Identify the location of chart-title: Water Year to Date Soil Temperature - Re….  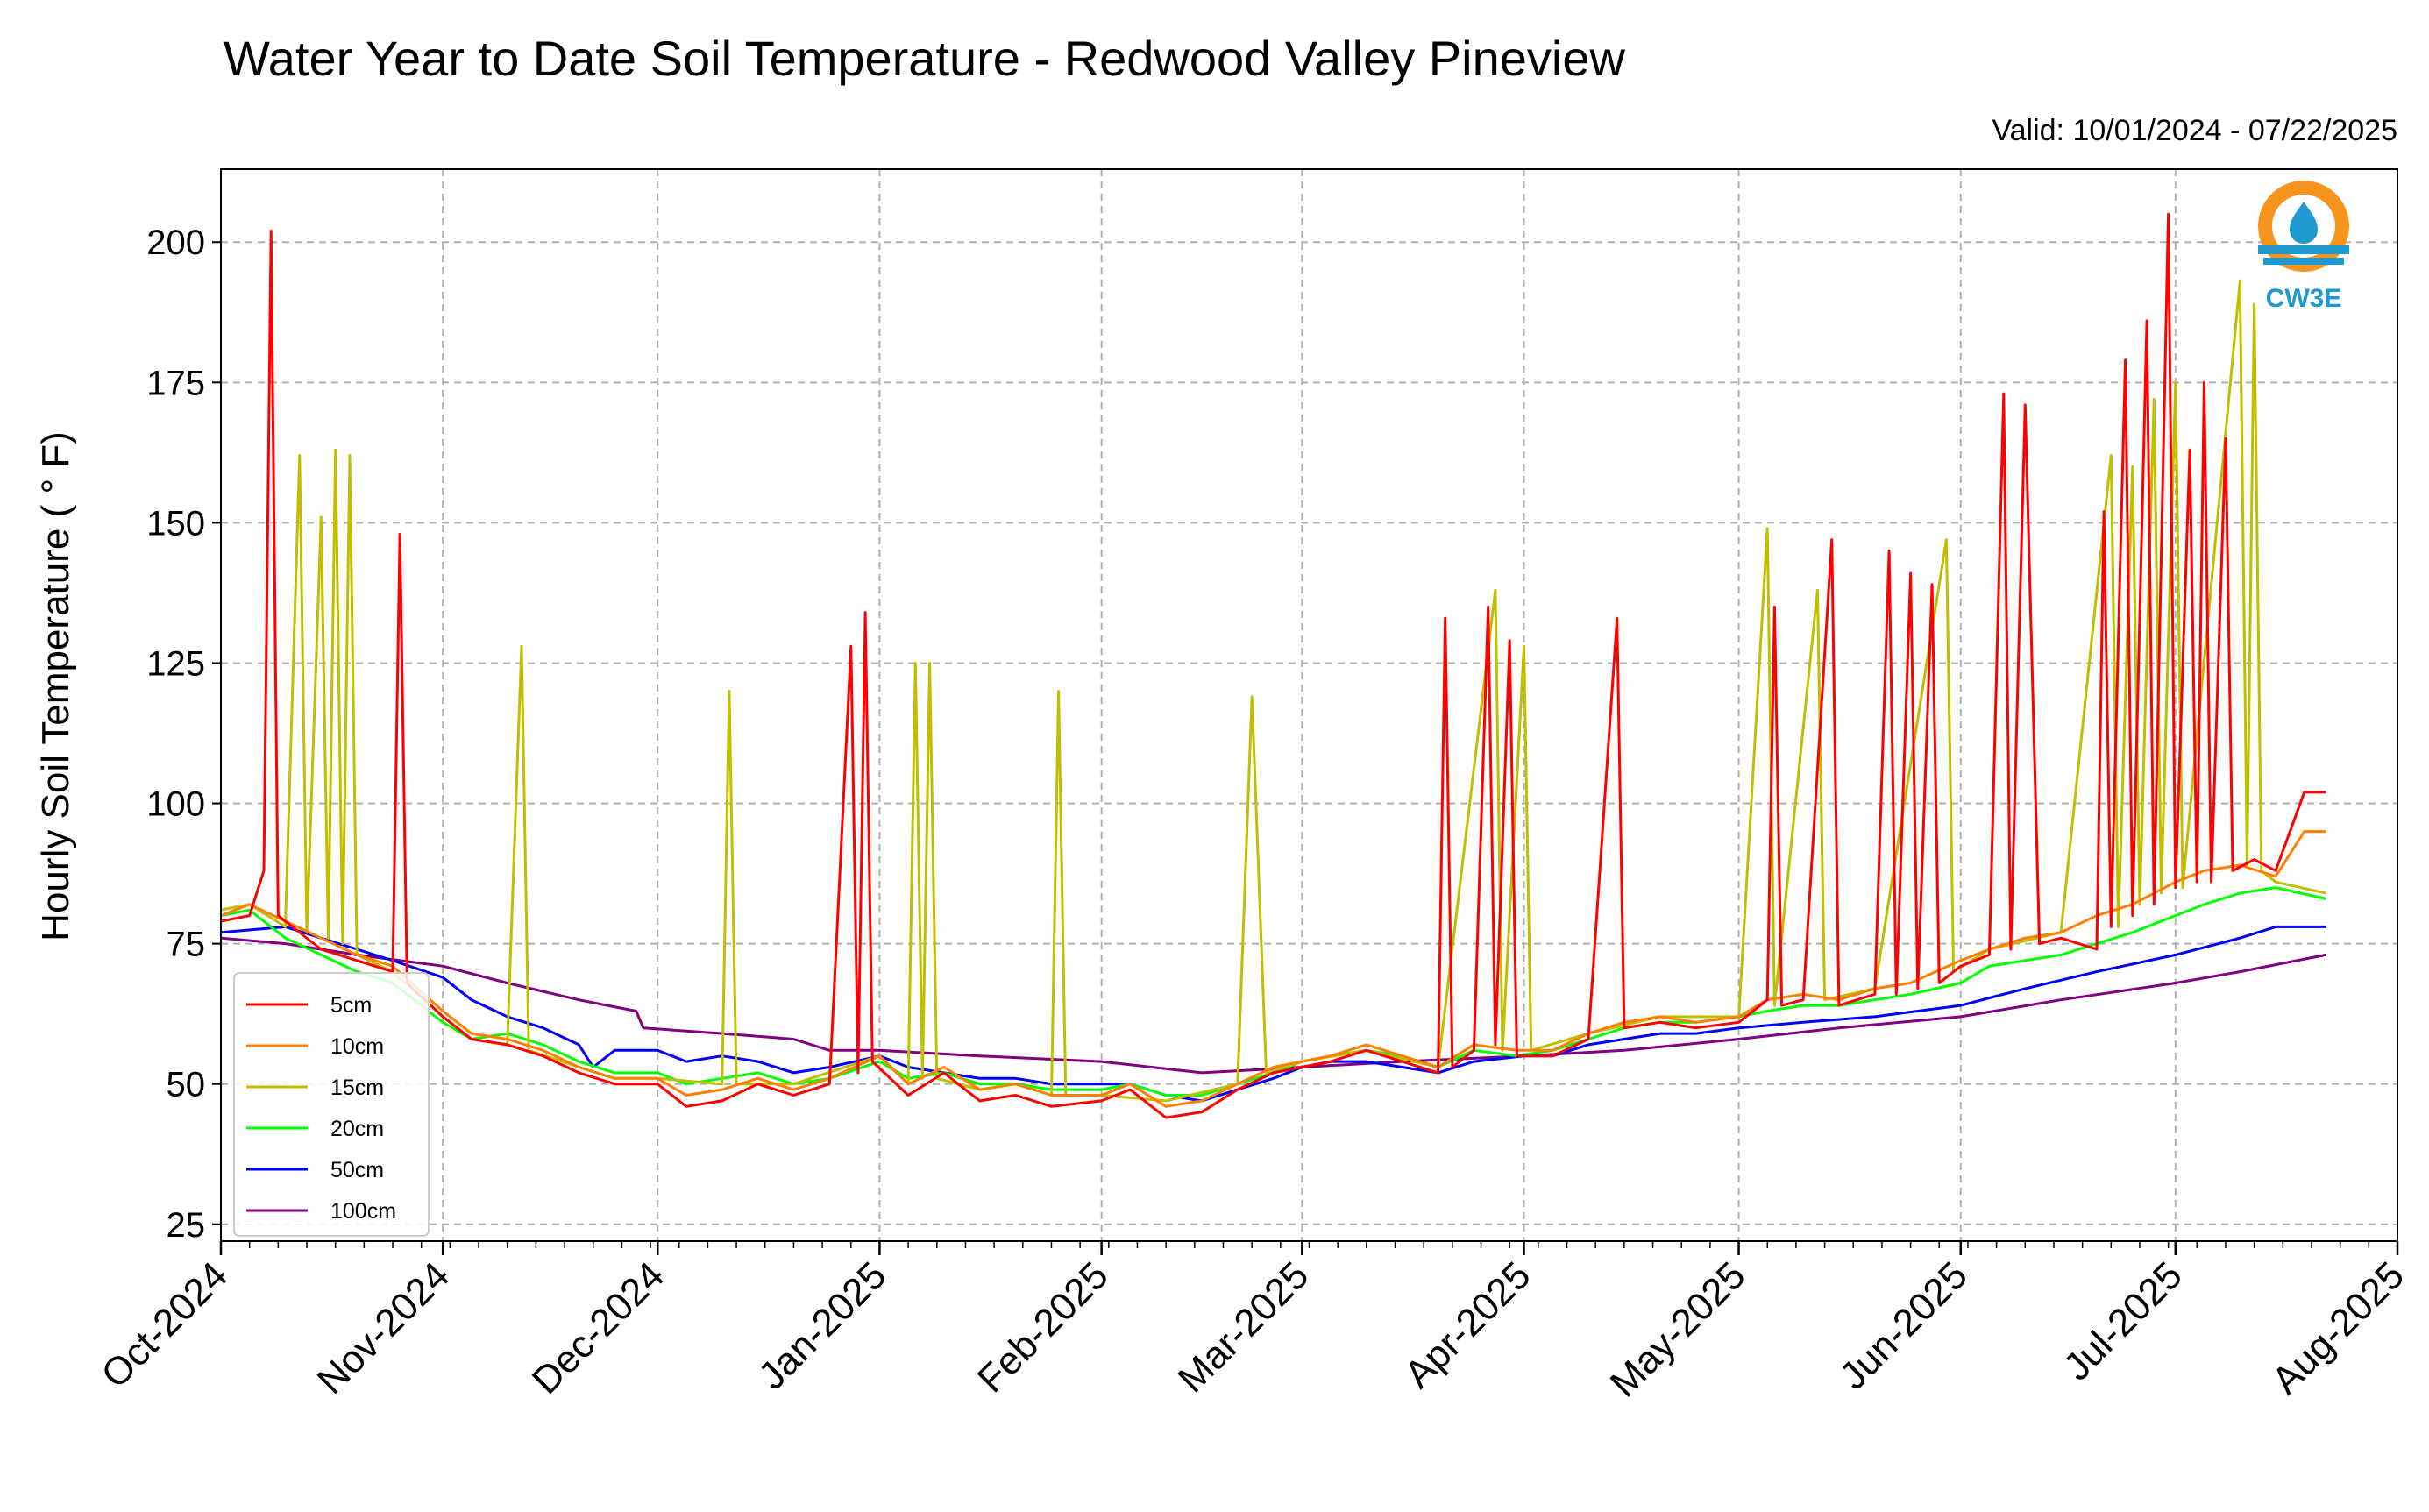
(924, 58).